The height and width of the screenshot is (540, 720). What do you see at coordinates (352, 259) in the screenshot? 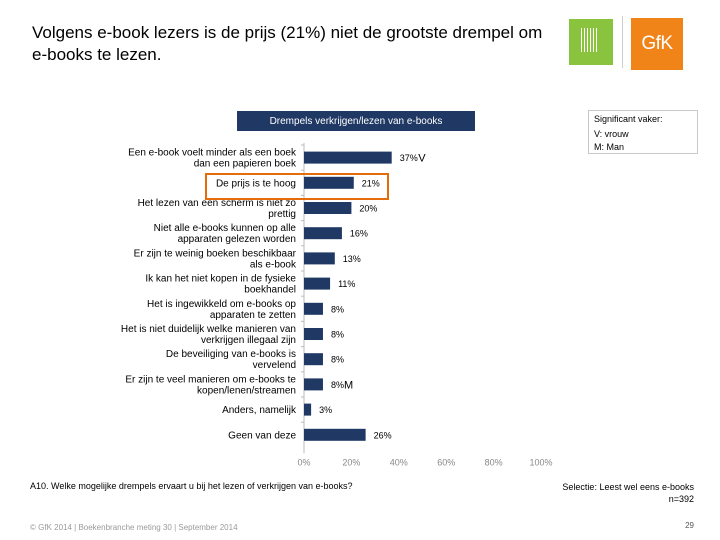
I see `data-label: 13%` at bounding box center [352, 259].